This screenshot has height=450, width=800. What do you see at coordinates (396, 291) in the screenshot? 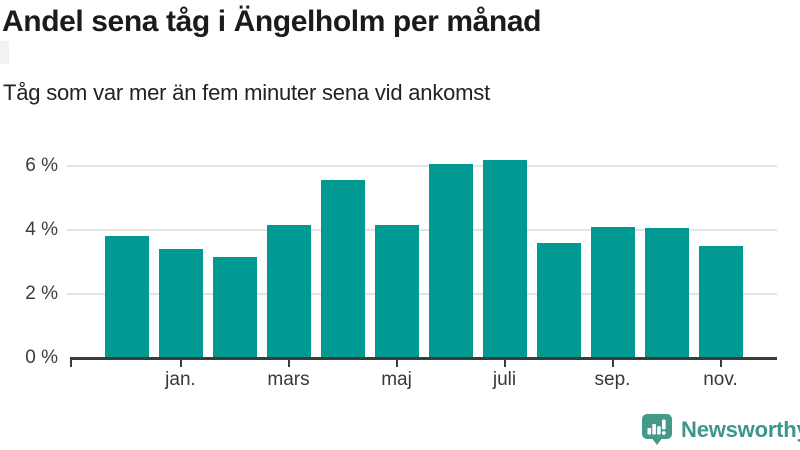
I see `bar-maj` at bounding box center [396, 291].